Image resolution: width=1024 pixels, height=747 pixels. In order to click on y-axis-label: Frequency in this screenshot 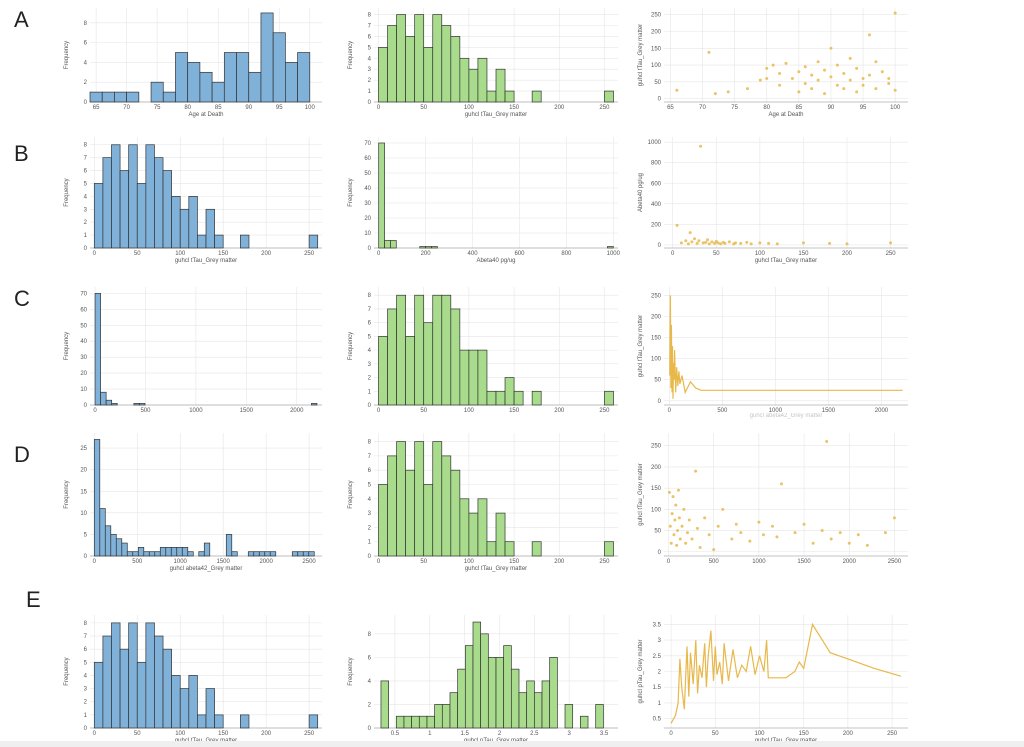, I will do `click(351, 55)`.